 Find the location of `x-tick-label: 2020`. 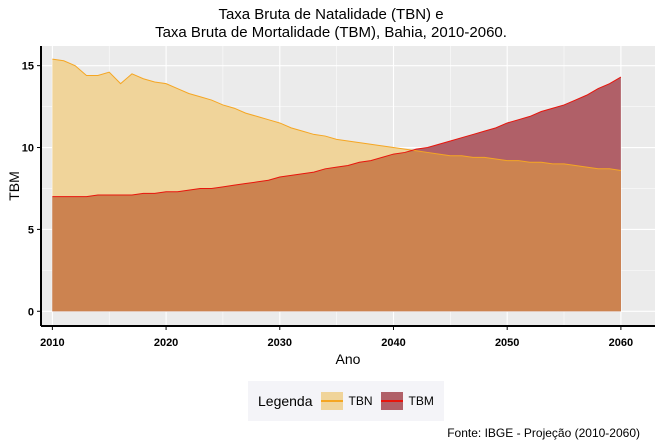

x-tick-label: 2020 is located at coordinates (166, 343).